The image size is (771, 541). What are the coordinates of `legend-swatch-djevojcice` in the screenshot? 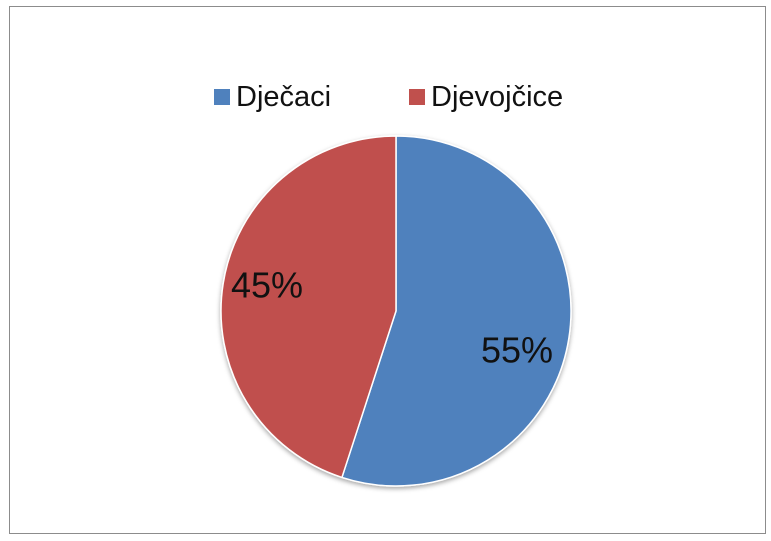 It's located at (417, 97).